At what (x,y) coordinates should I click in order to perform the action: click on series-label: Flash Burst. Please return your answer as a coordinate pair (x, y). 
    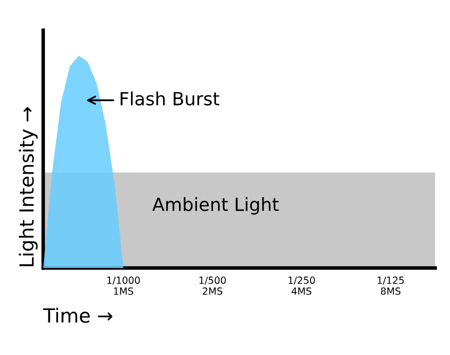
    Looking at the image, I should click on (170, 99).